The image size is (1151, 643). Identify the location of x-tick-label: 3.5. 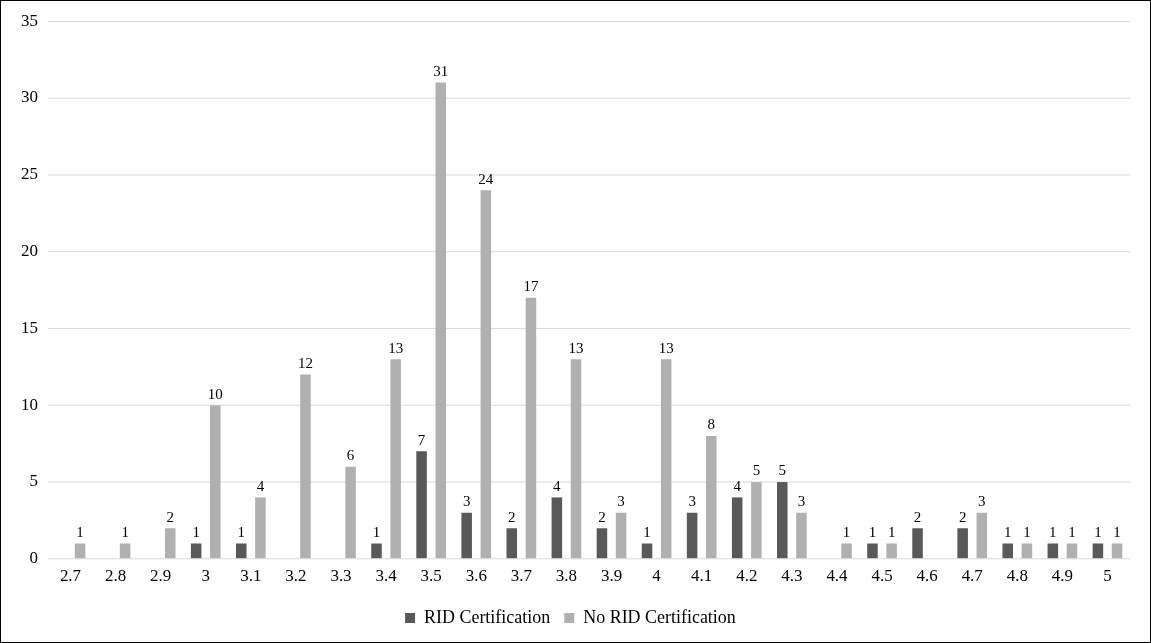
(431, 576).